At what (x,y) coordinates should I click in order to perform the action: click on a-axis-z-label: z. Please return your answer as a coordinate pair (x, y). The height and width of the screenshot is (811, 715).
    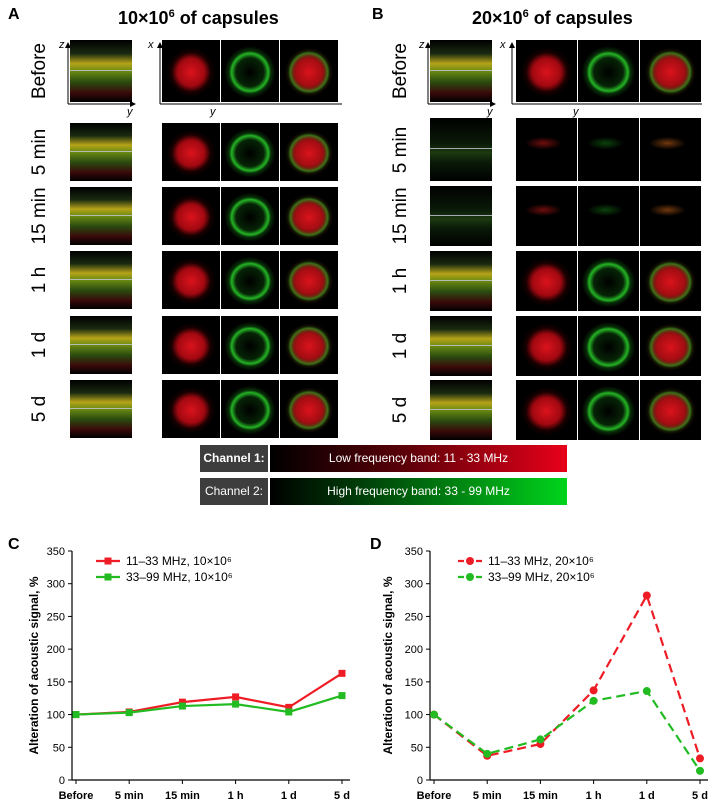
    Looking at the image, I should click on (62, 45).